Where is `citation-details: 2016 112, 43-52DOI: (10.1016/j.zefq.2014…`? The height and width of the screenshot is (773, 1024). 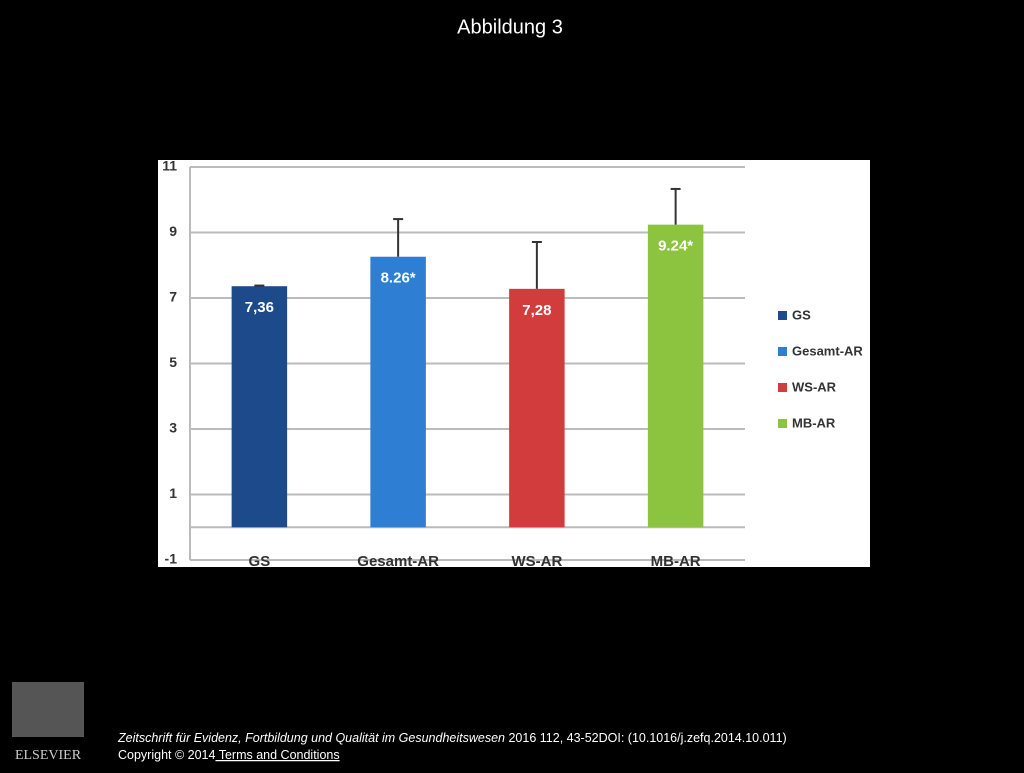 citation-details: 2016 112, 43-52DOI: (10.1016/j.zefq.2014… is located at coordinates (647, 738).